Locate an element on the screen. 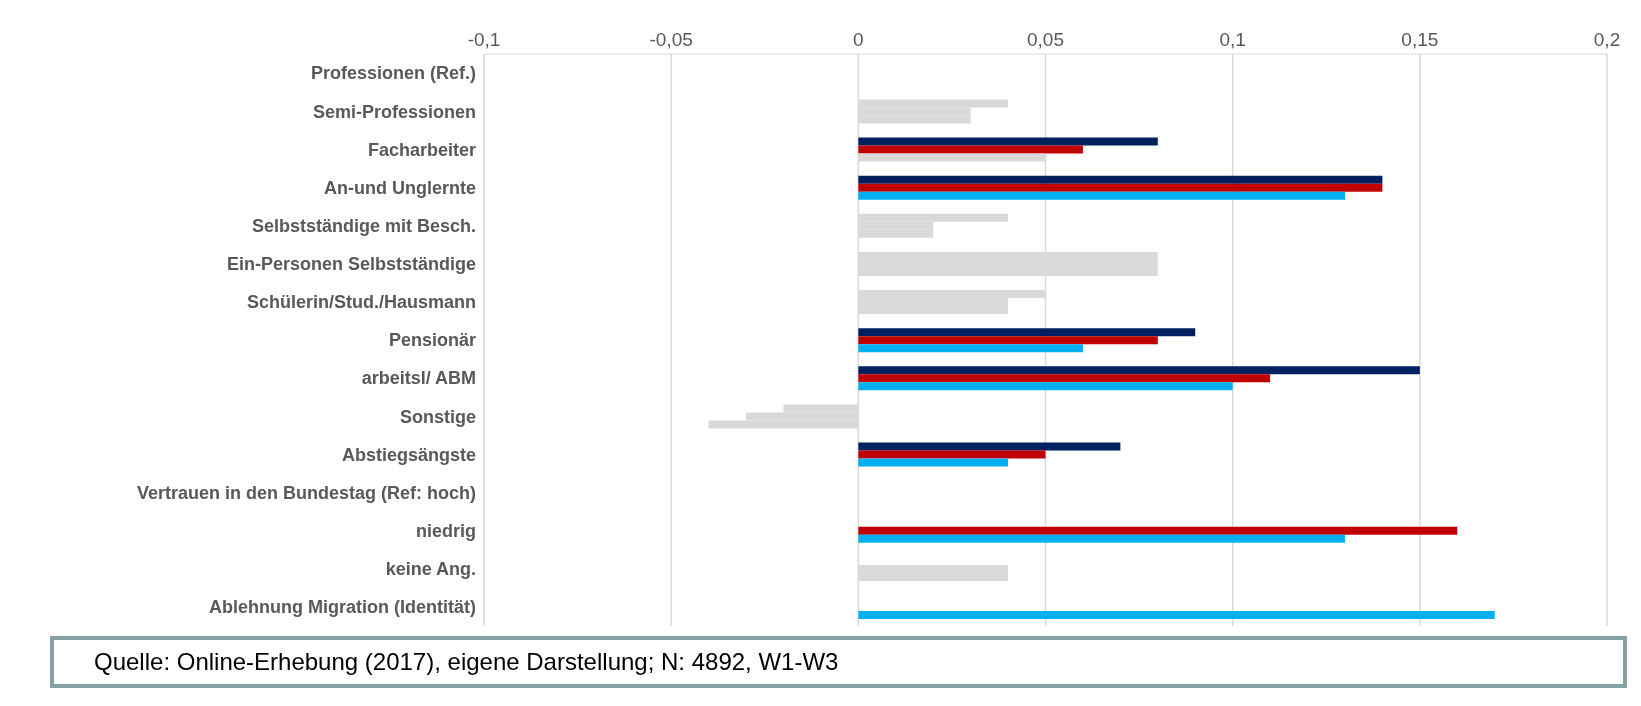 The width and height of the screenshot is (1641, 706). x-tick-label: 0 is located at coordinates (858, 39).